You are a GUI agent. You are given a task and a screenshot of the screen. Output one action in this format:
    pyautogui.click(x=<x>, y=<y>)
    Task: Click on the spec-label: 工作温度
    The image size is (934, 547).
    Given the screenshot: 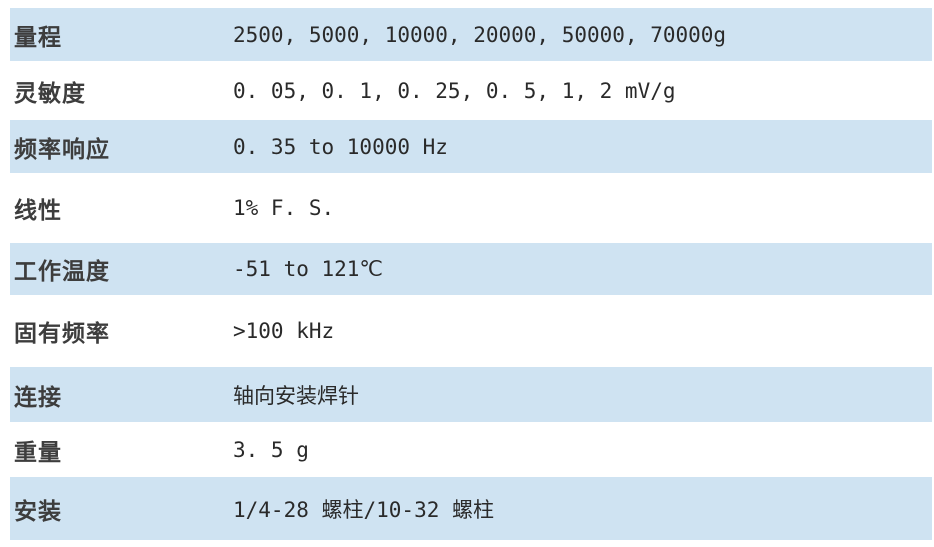 What is the action you would take?
    pyautogui.click(x=62, y=272)
    